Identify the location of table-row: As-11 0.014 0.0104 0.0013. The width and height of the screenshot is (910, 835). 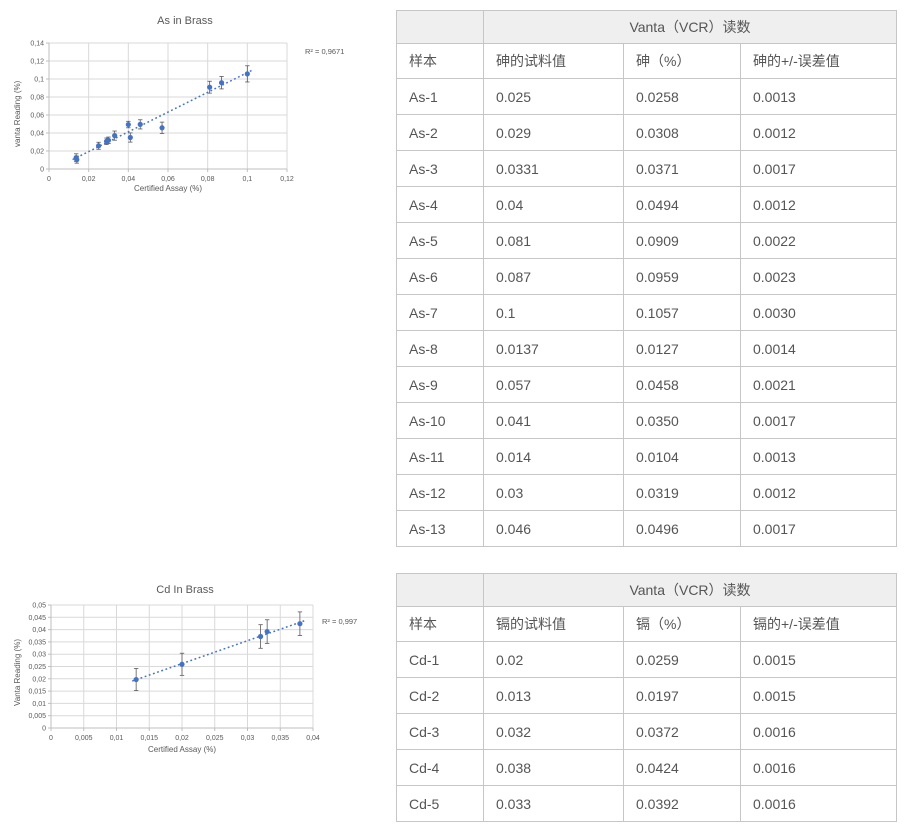
(646, 456).